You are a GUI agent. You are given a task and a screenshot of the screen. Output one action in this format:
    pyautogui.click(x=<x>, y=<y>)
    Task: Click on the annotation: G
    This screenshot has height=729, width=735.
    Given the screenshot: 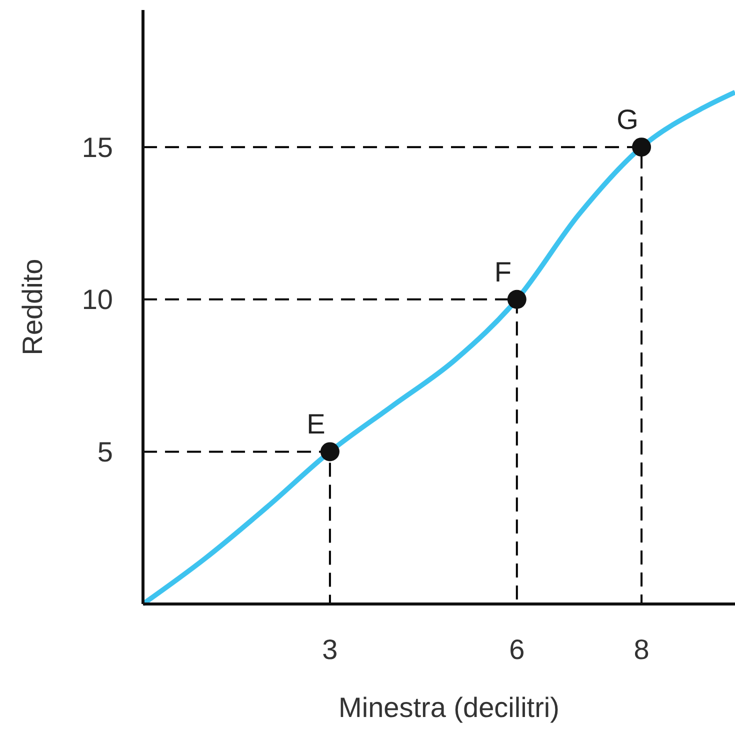 What is the action you would take?
    pyautogui.click(x=627, y=120)
    